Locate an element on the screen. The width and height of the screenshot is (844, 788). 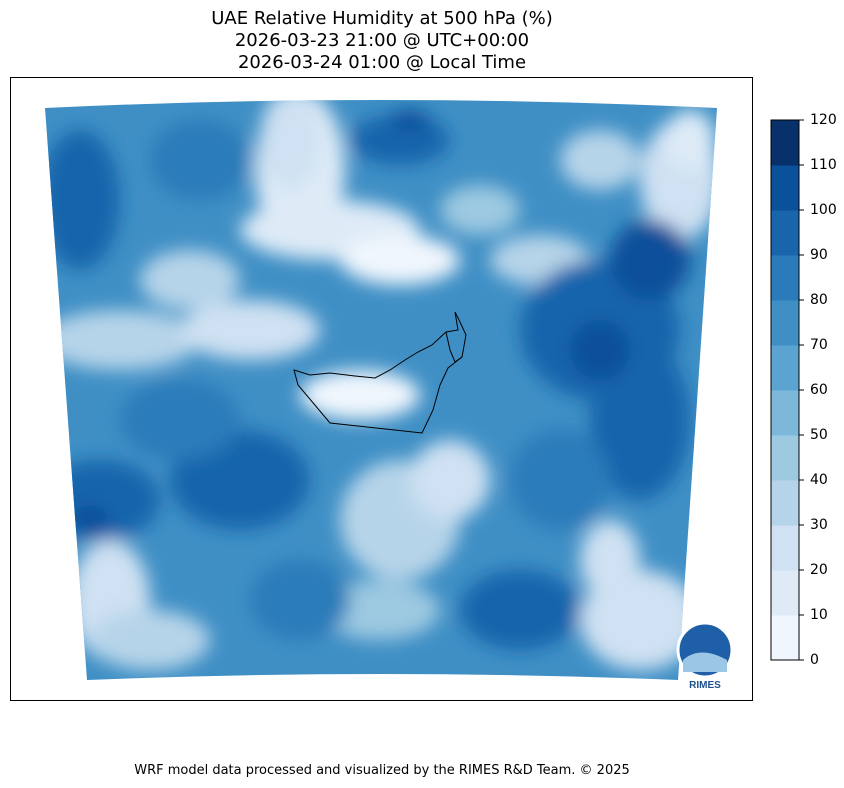
colorbar-tick-label: 30 is located at coordinates (819, 525).